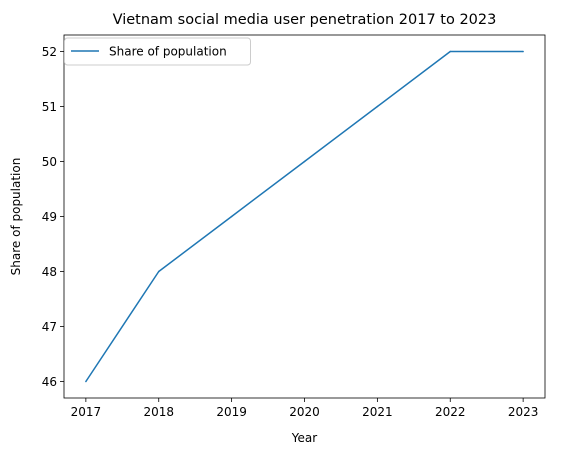 The height and width of the screenshot is (455, 562). What do you see at coordinates (49, 272) in the screenshot?
I see `y-tick-label: 48` at bounding box center [49, 272].